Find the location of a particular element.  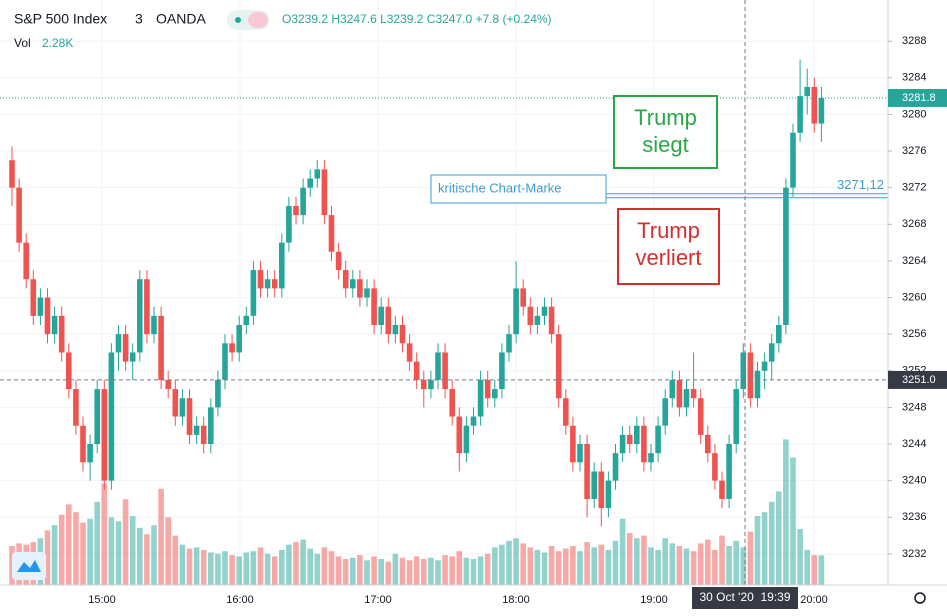

last-price-tag is located at coordinates (917, 97).